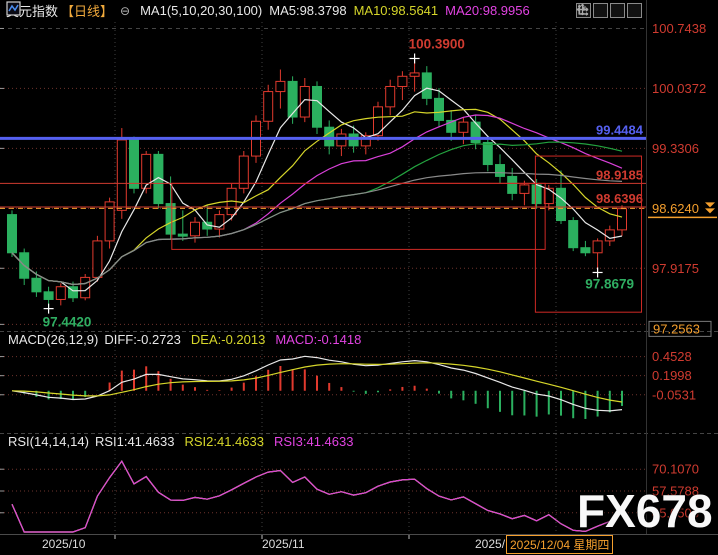 The height and width of the screenshot is (555, 718). Describe the element at coordinates (675, 208) in the screenshot. I see `current-price-label: 98.6240` at that location.